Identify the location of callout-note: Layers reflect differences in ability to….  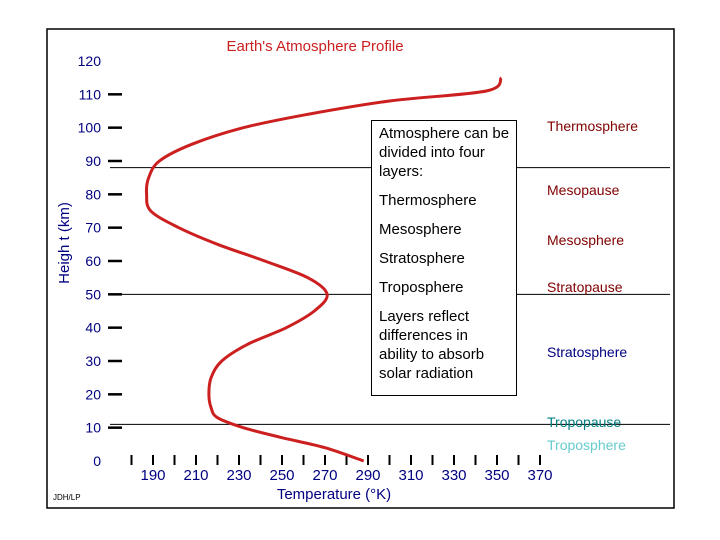
(432, 345).